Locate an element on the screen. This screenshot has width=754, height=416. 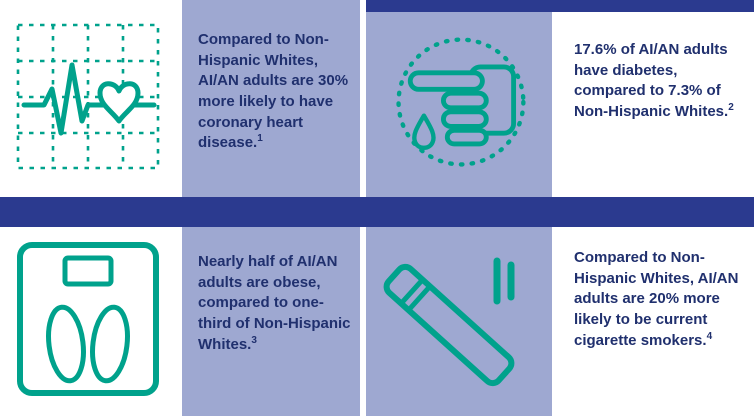
stat-diabetes-icon-panel is located at coordinates (459, 104).